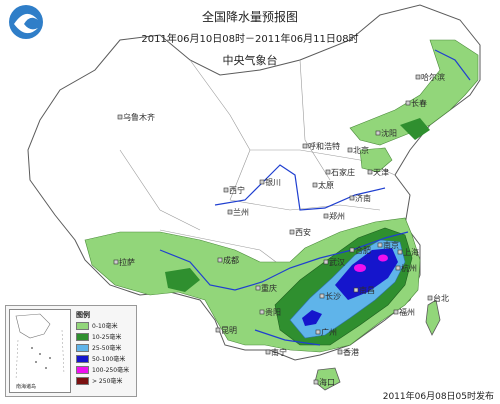 Image resolution: width=500 pixels, height=404 pixels. Describe the element at coordinates (327, 382) in the screenshot. I see `city-label: 海口` at that location.